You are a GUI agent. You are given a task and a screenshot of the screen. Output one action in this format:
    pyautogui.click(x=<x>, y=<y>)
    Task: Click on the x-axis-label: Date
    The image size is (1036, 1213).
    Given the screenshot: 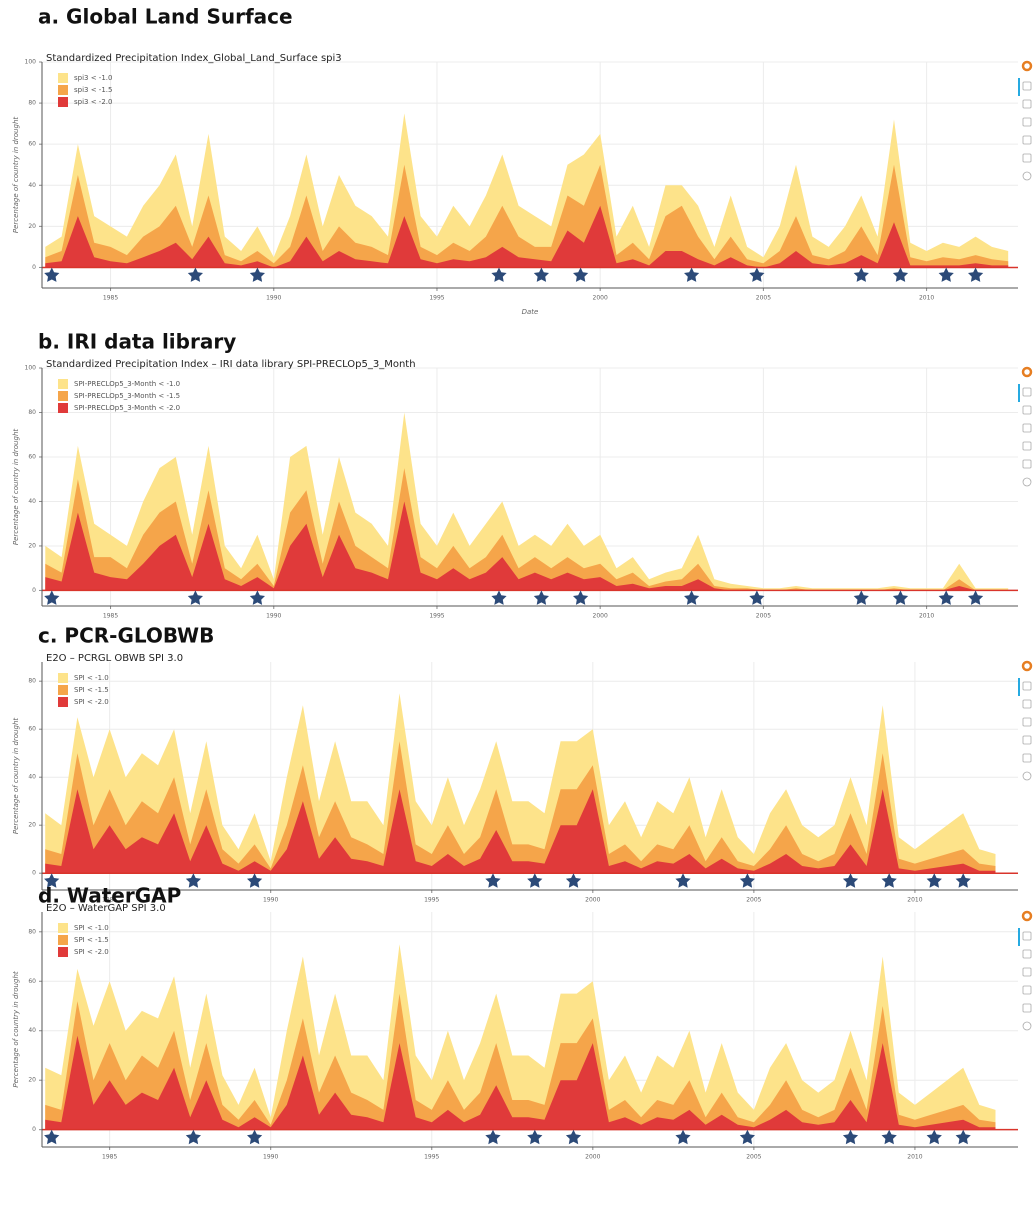 What is the action you would take?
    pyautogui.click(x=530, y=312)
    